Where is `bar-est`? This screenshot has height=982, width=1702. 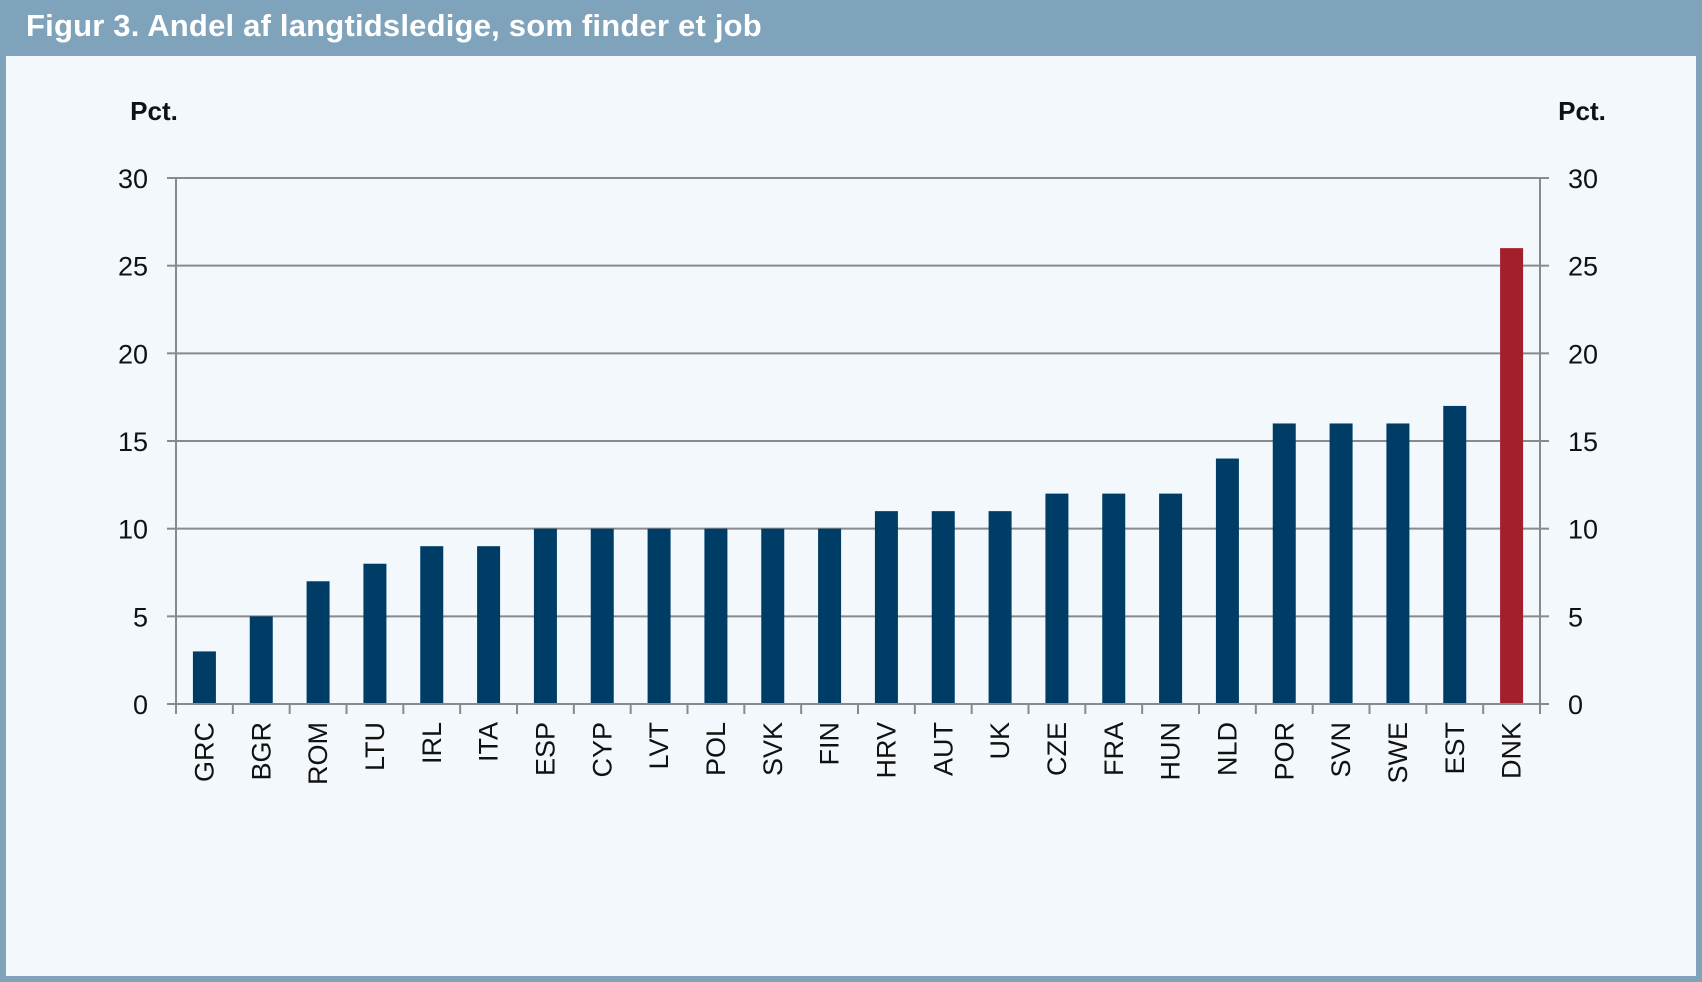
bar-est is located at coordinates (1455, 554).